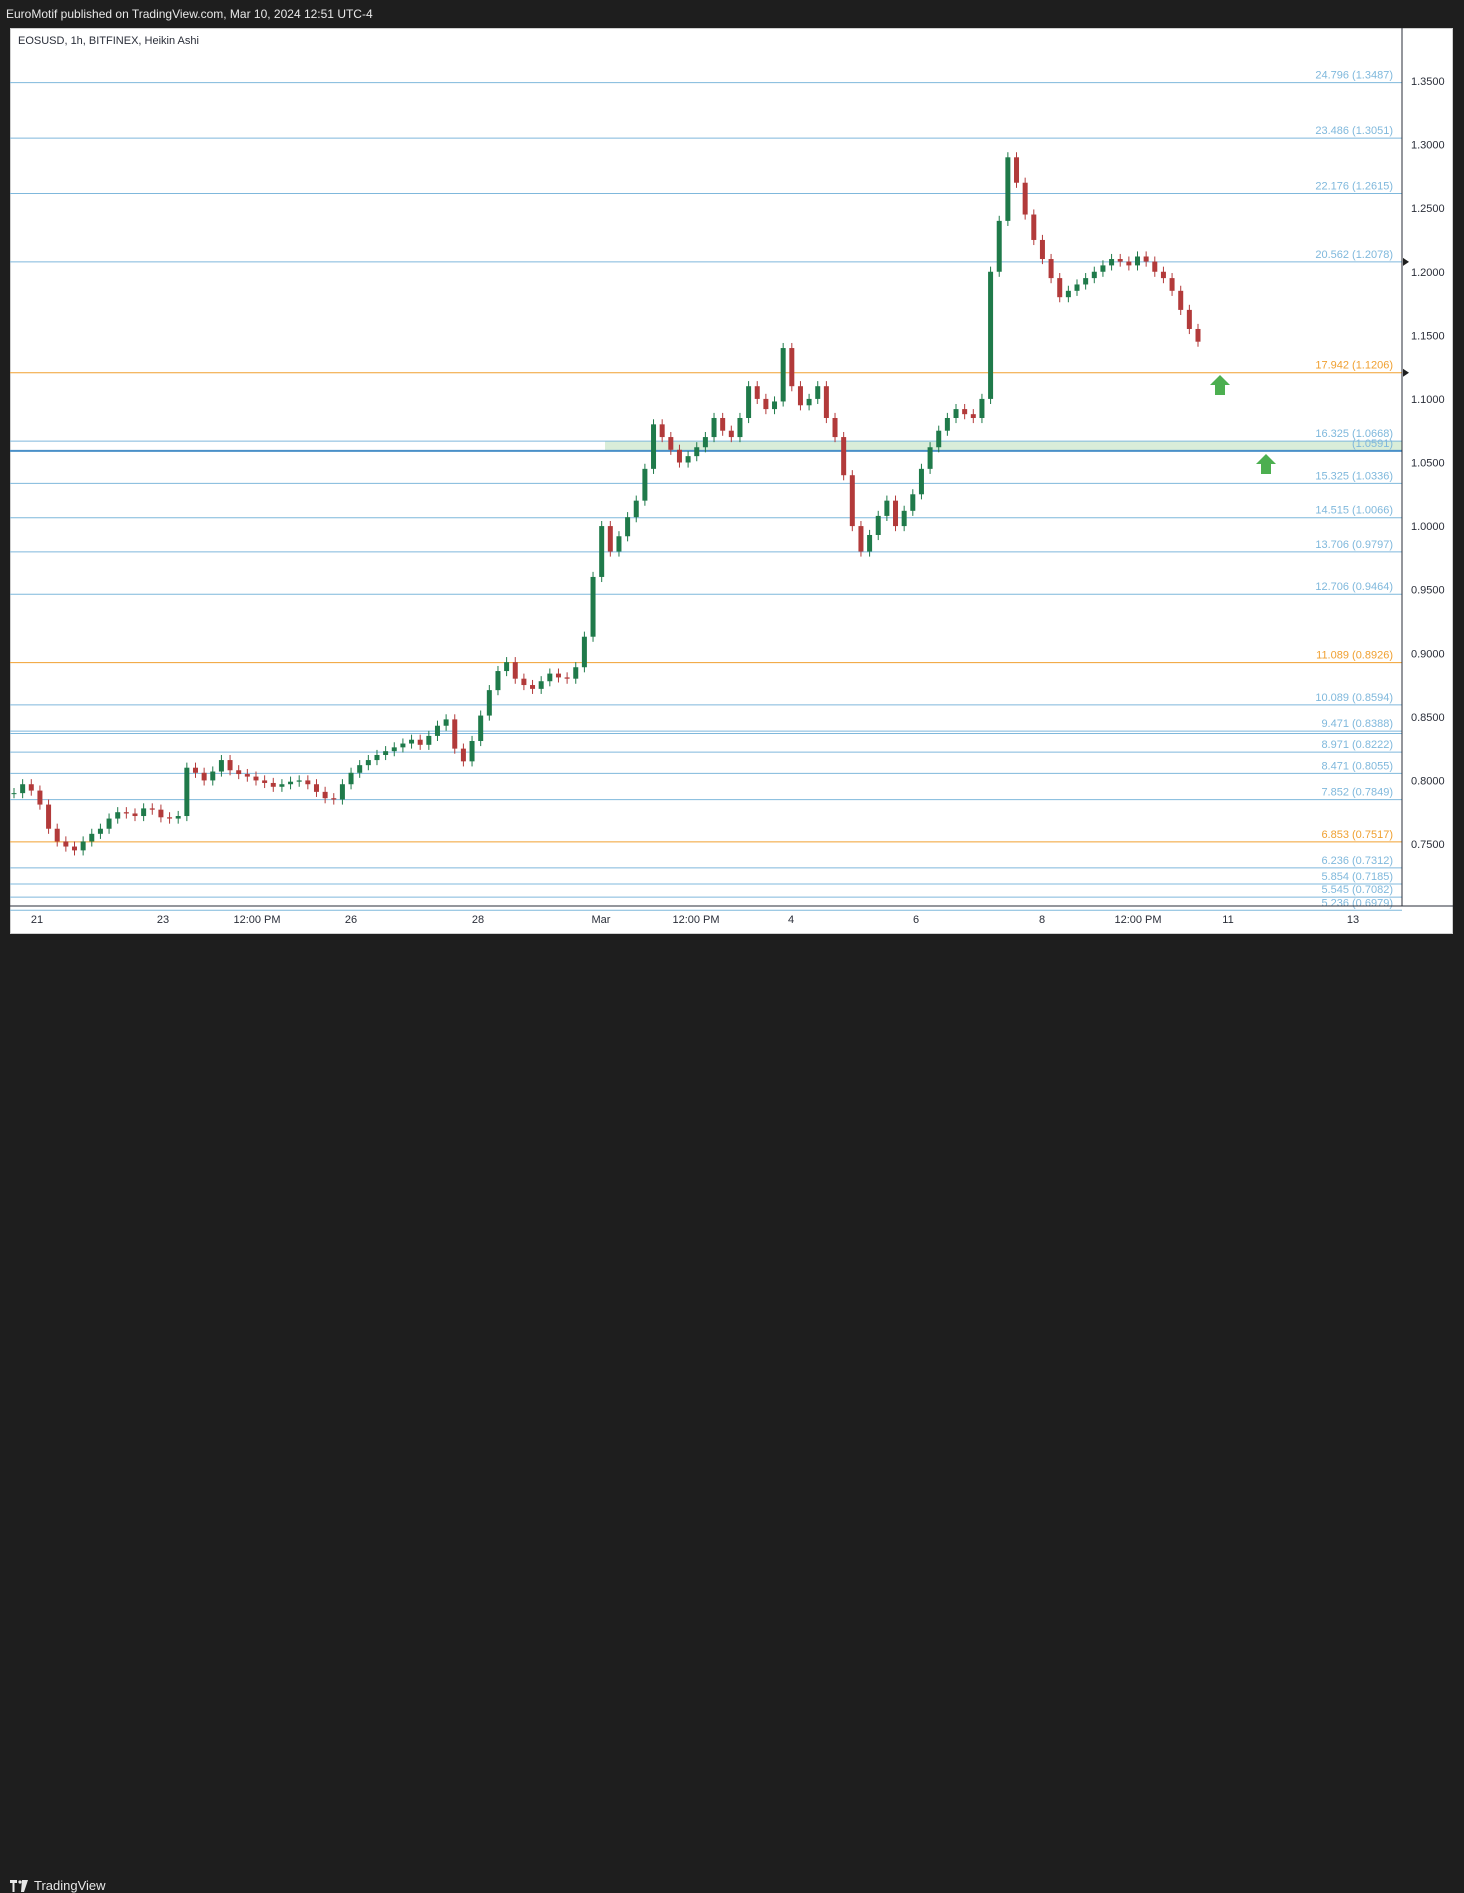 This screenshot has height=1893, width=1464. I want to click on level-label: 6.236 (0.7312), so click(1357, 861).